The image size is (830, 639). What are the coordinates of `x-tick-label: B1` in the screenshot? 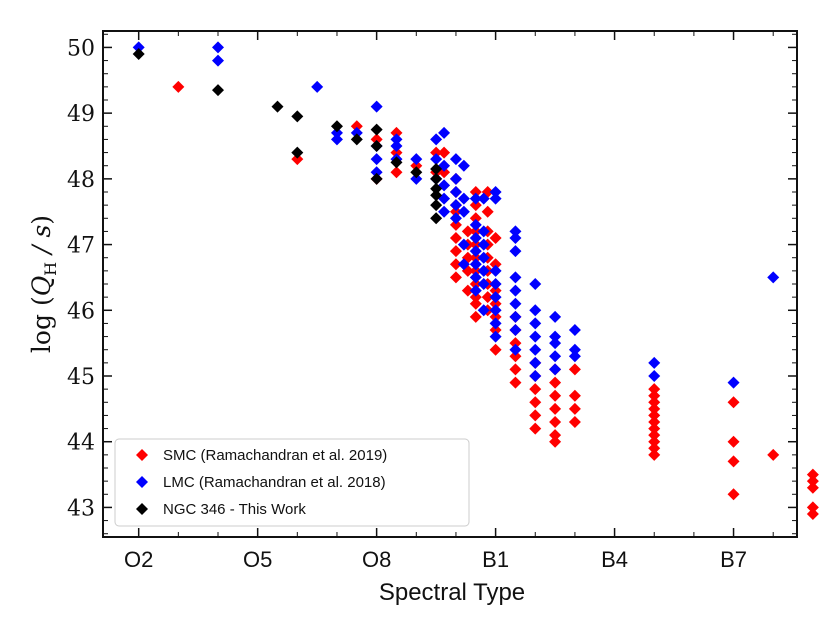 It's located at (495, 559).